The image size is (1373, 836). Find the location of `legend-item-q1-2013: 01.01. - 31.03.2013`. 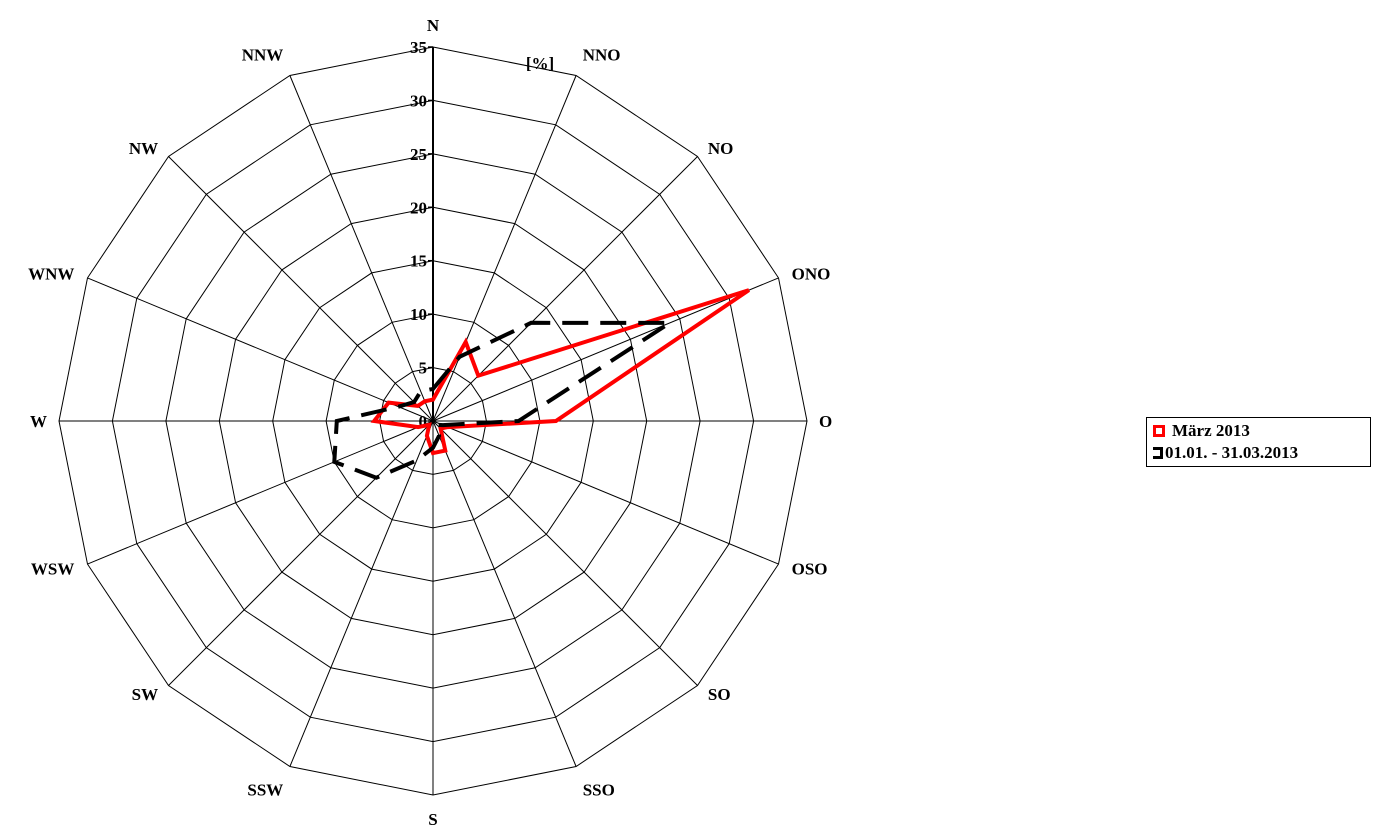

legend-item-q1-2013: 01.01. - 31.03.2013 is located at coordinates (1259, 453).